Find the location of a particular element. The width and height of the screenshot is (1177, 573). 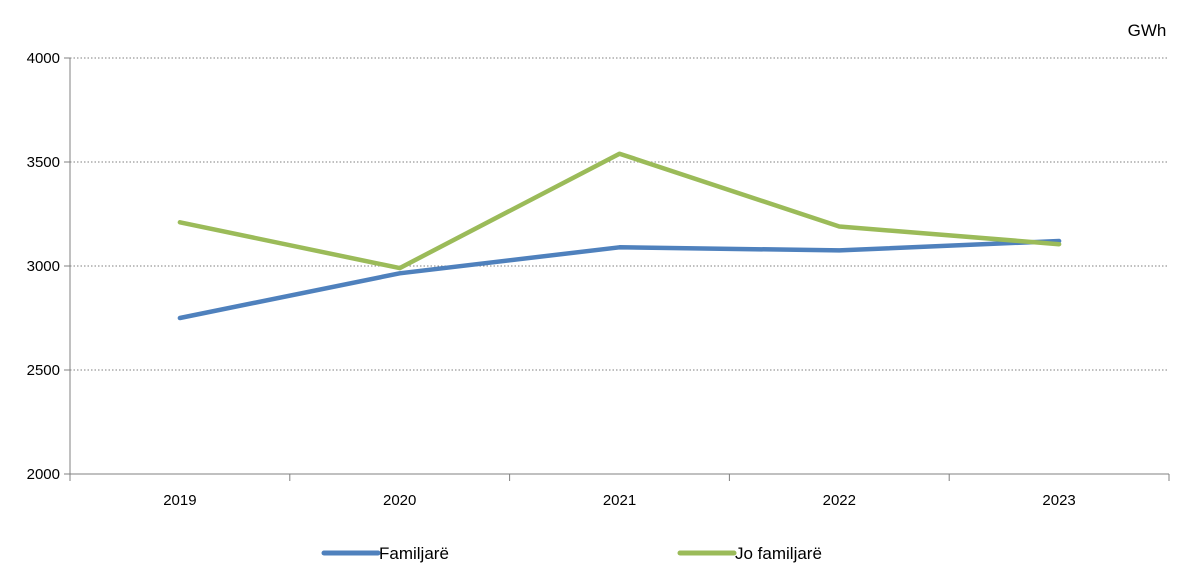

legend: Familjarë Jo familjarë is located at coordinates (571, 553).